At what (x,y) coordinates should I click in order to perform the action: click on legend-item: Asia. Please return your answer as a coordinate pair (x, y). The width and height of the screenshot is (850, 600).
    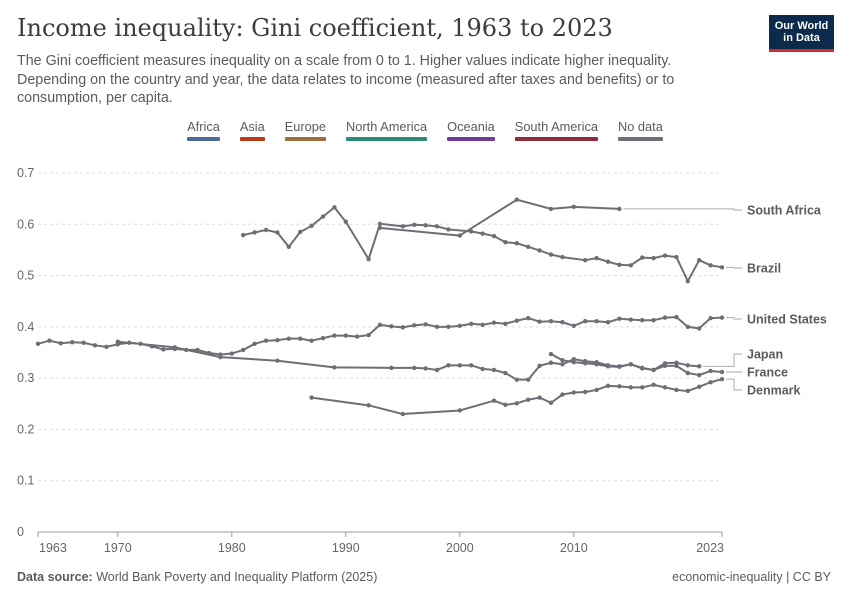
    Looking at the image, I should click on (252, 130).